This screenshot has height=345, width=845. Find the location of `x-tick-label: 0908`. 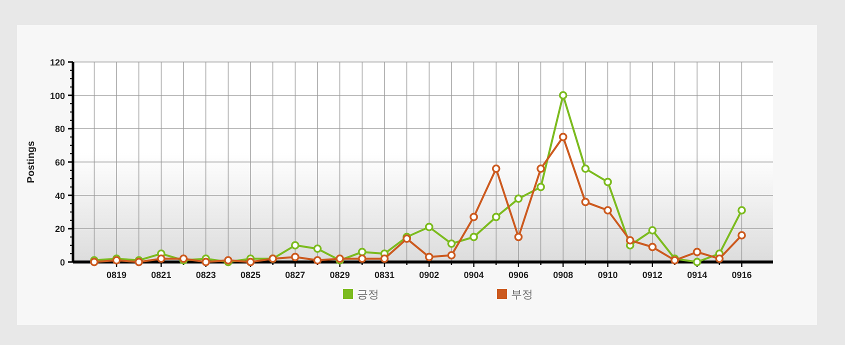

x-tick-label: 0908 is located at coordinates (563, 275).